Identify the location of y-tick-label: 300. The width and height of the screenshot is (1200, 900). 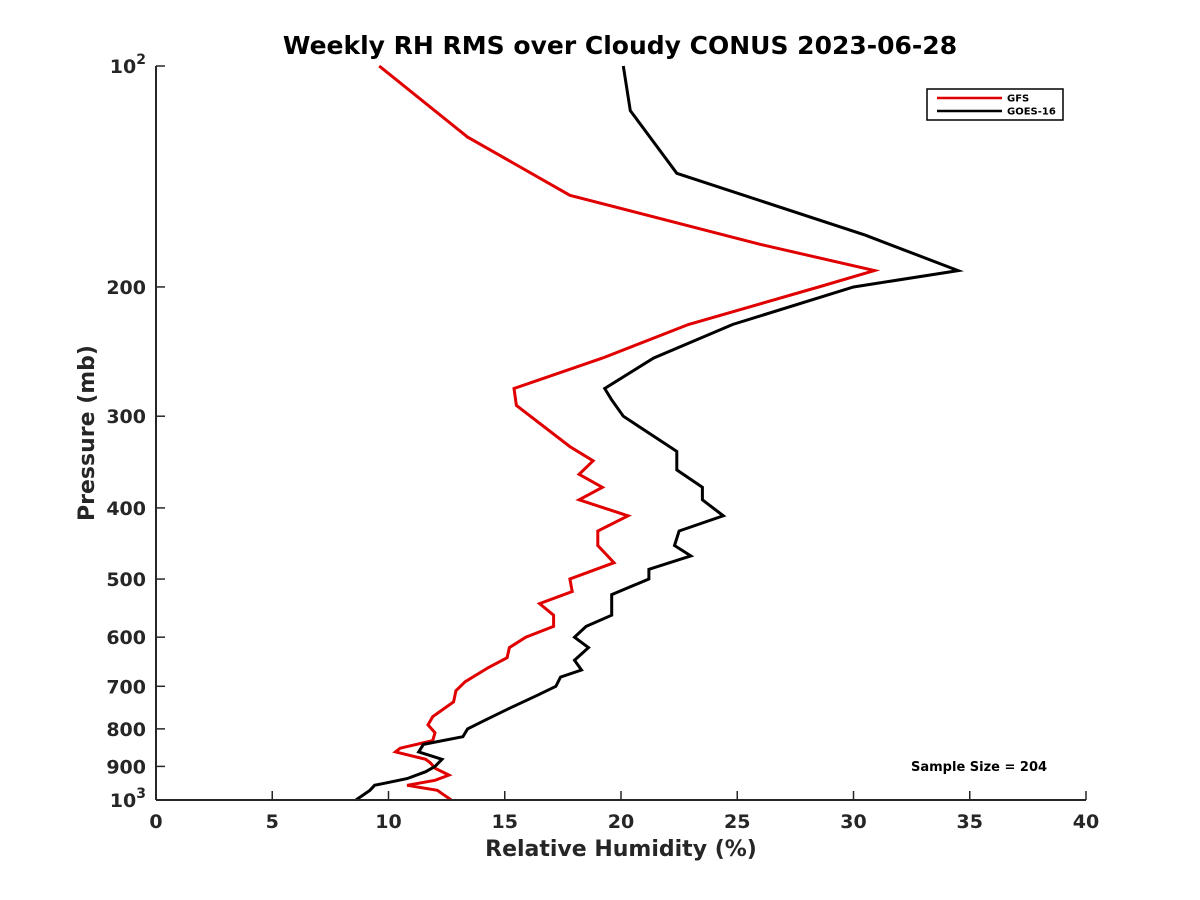
(126, 417).